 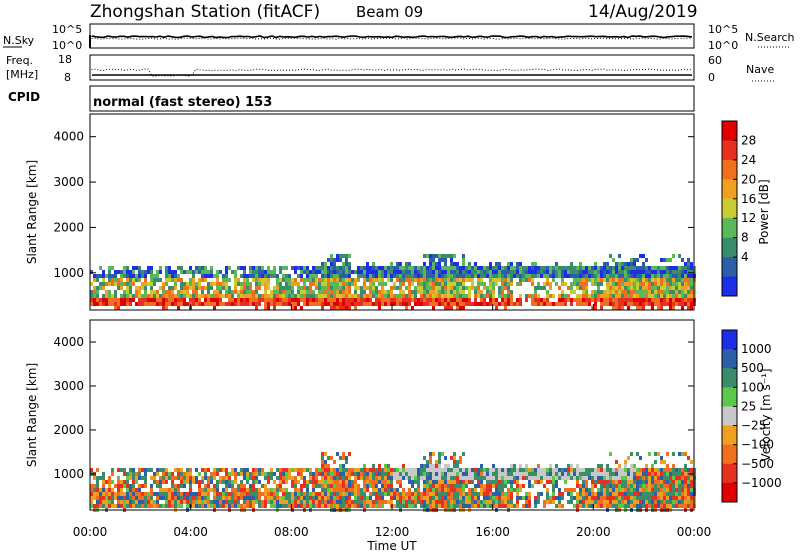 I want to click on y-tick-label: 3000, so click(x=68, y=386).